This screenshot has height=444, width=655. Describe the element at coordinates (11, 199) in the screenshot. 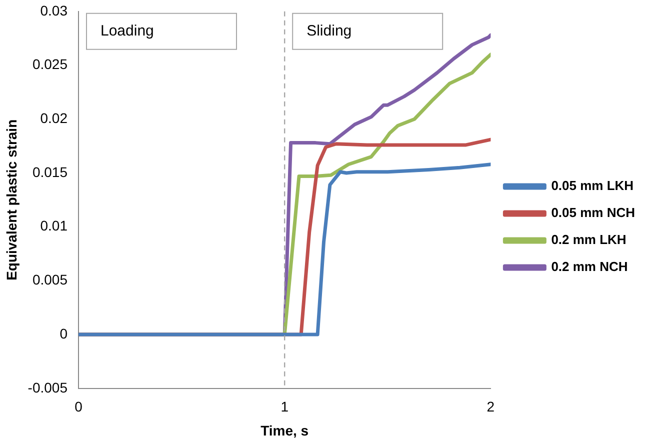

I see `y-axis-title: Equivalent plastic strain` at that location.